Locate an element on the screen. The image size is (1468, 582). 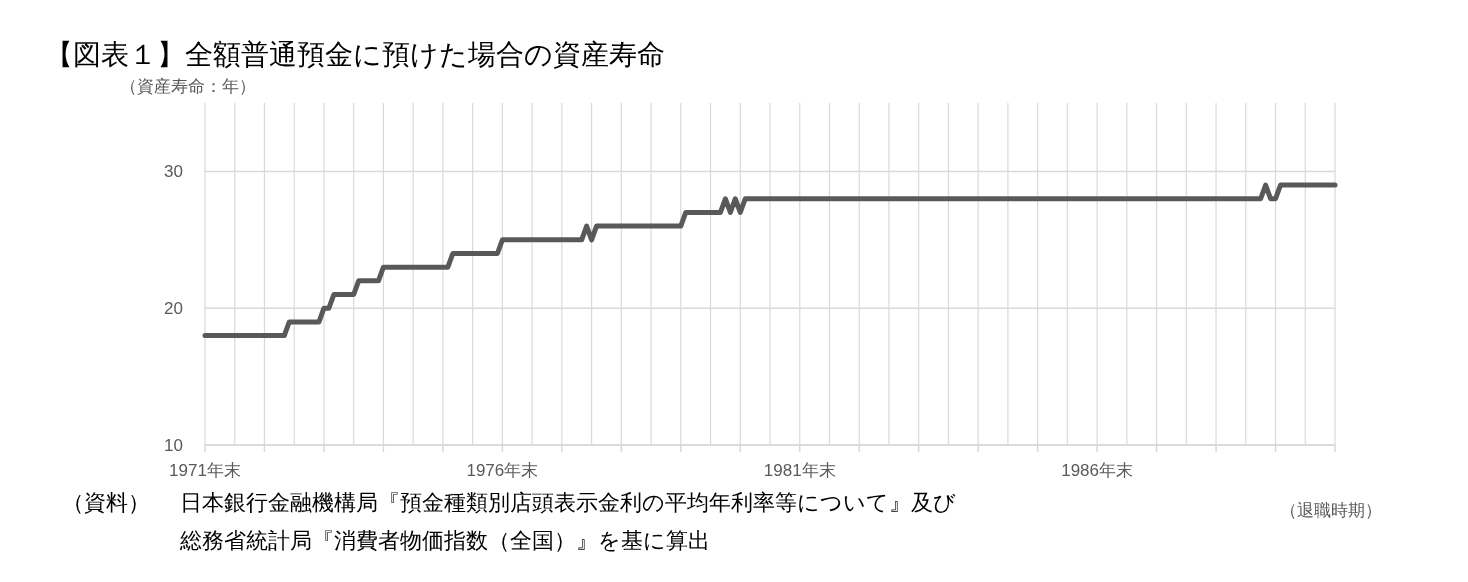
y-tick-label: 10 is located at coordinates (173, 445).